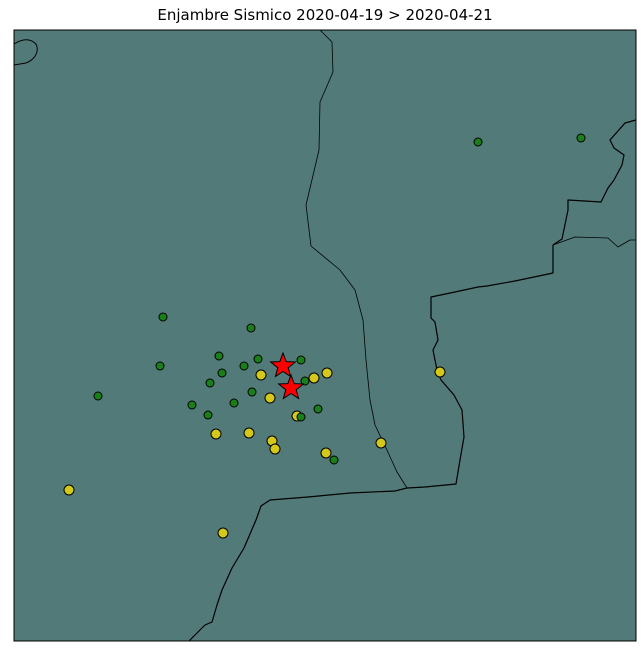 The image size is (644, 656). Describe the element at coordinates (594, 242) in the screenshot. I see `border-east` at that location.